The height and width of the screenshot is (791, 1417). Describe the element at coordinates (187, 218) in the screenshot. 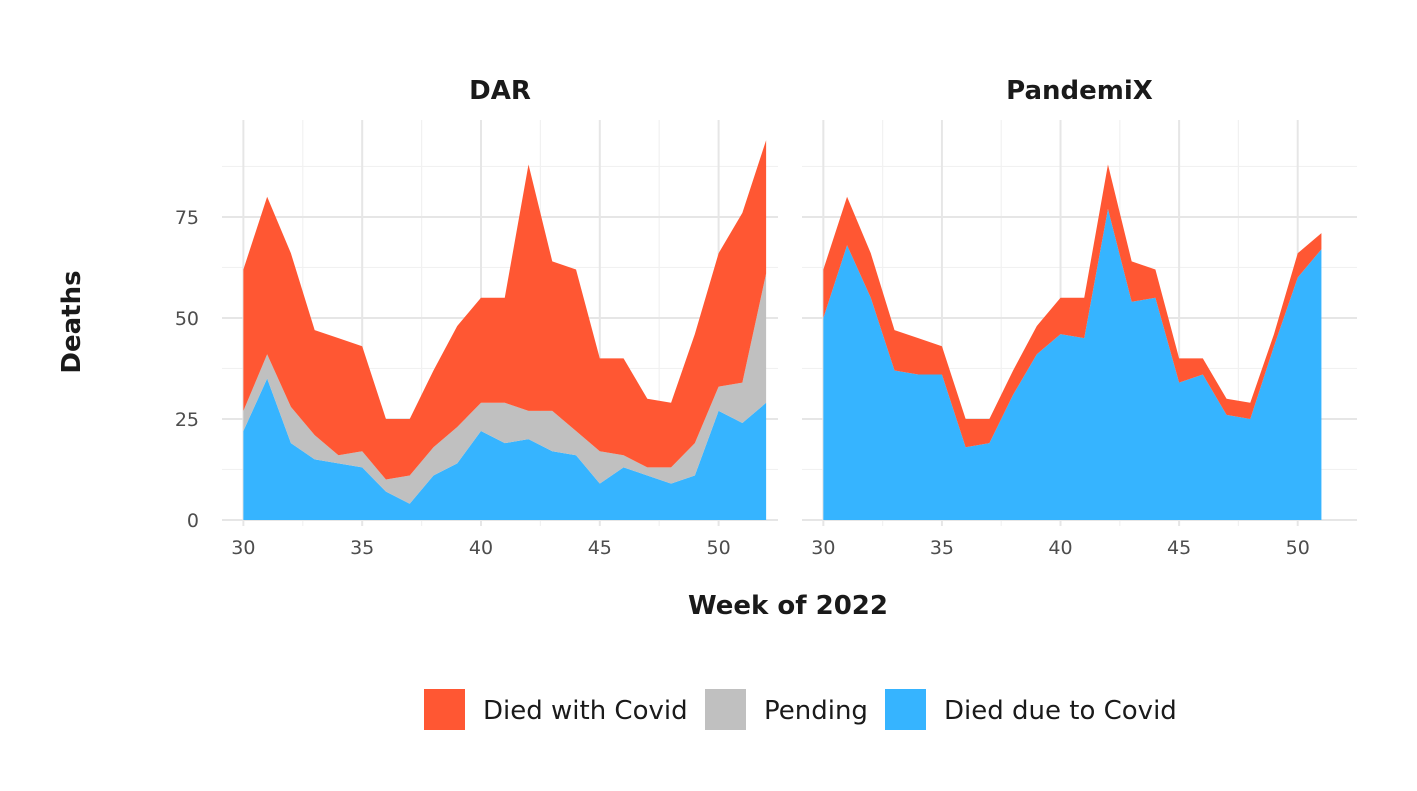

I see `y-tick-label: 75` at that location.